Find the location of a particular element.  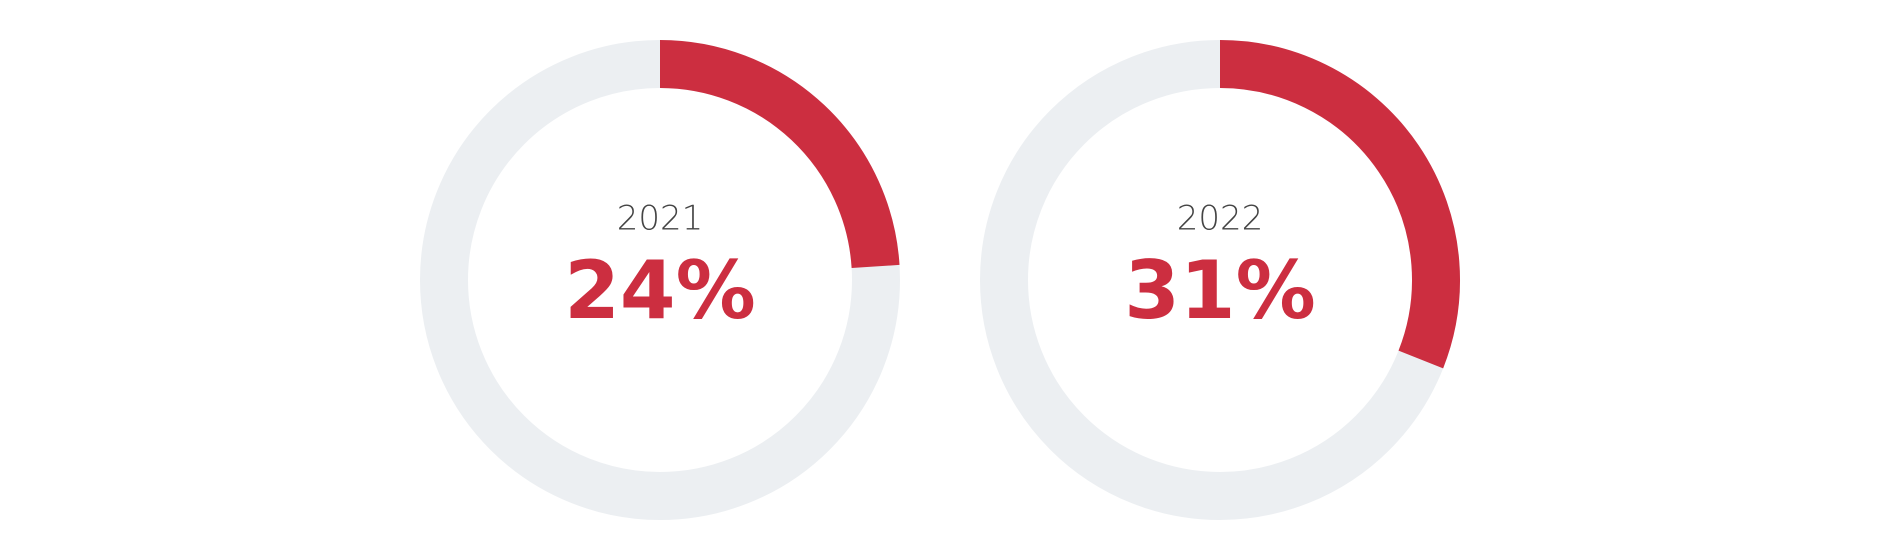

year-label: 2021 is located at coordinates (660, 219).